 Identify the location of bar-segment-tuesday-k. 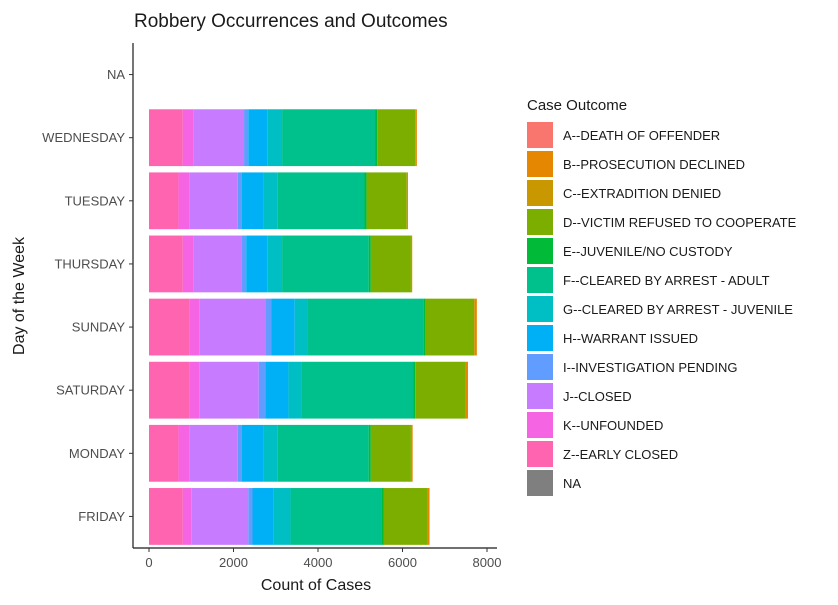
(184, 201).